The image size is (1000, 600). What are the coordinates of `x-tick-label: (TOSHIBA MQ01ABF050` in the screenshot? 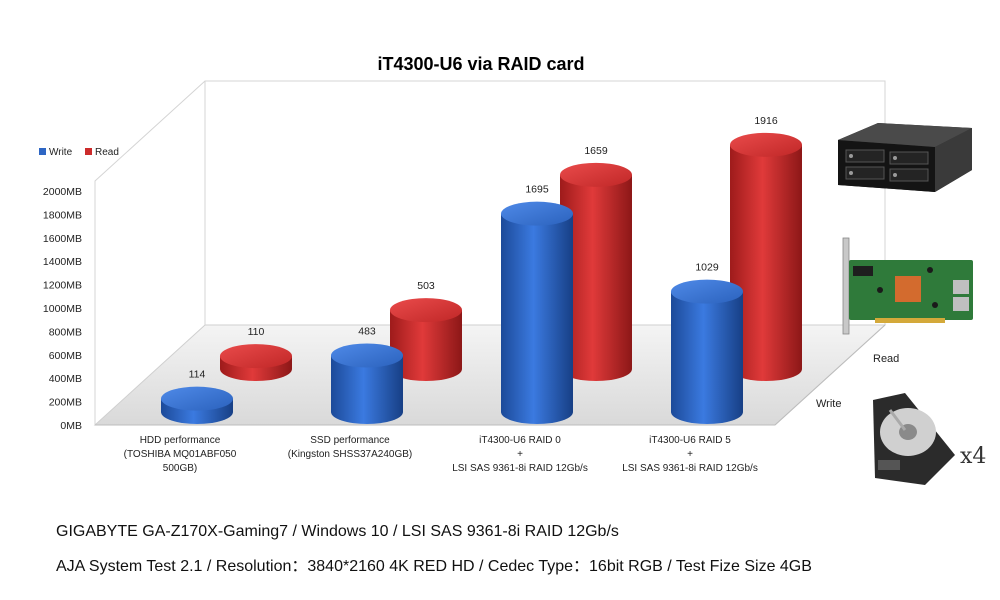 It's located at (180, 454).